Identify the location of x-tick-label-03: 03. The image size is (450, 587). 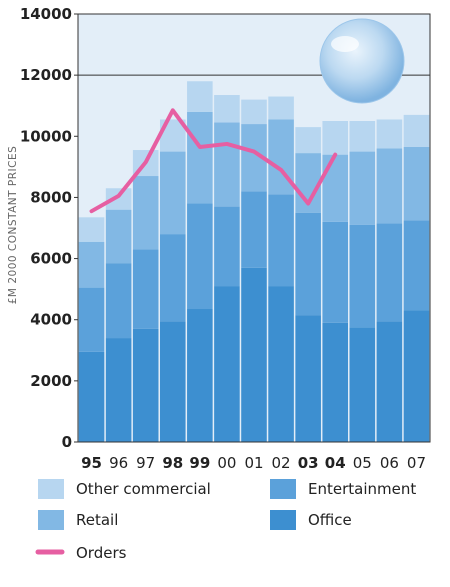
(308, 463).